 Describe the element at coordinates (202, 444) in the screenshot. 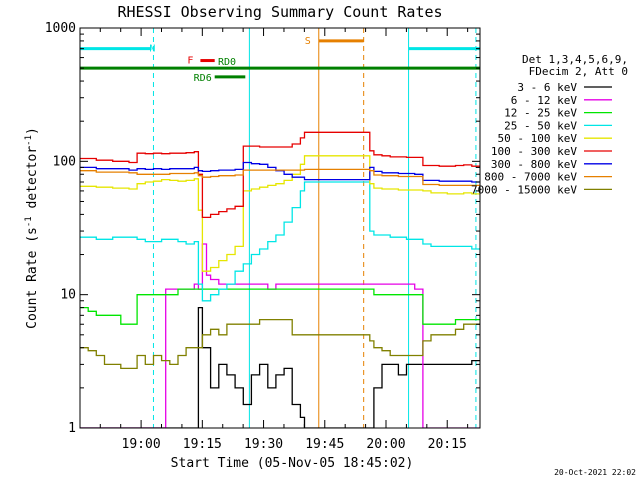

I see `x-tick-label-1915: 19:15` at that location.